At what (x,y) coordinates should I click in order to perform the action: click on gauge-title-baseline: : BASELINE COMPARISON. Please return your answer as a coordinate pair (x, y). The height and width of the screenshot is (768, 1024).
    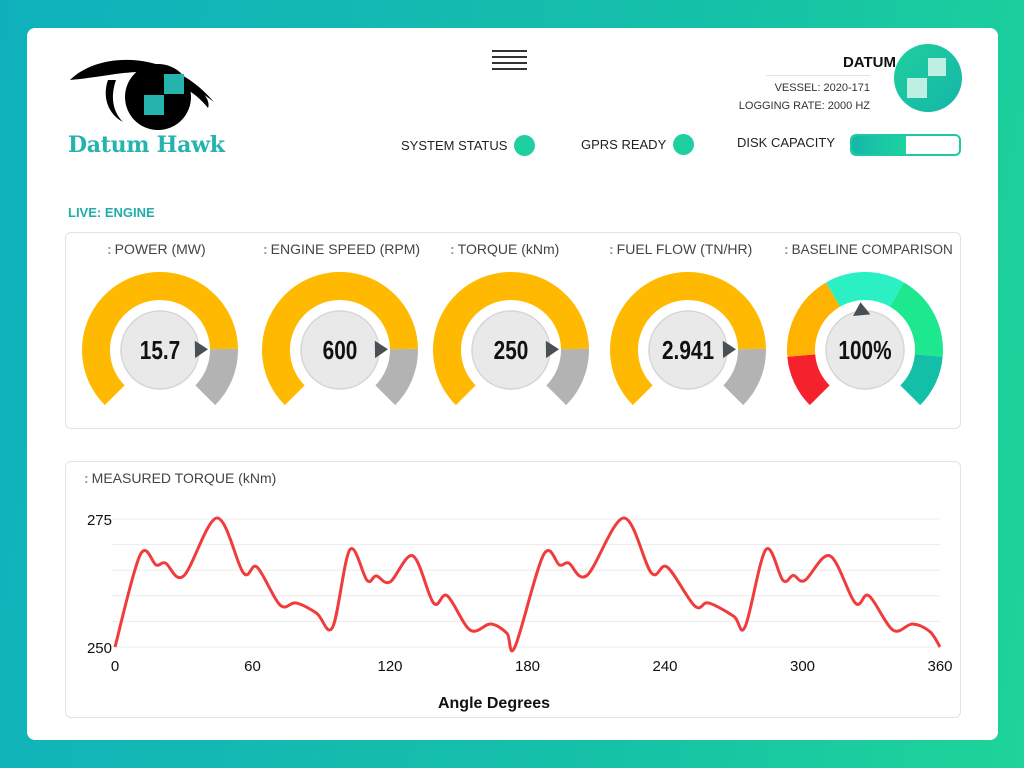
    Looking at the image, I should click on (868, 249).